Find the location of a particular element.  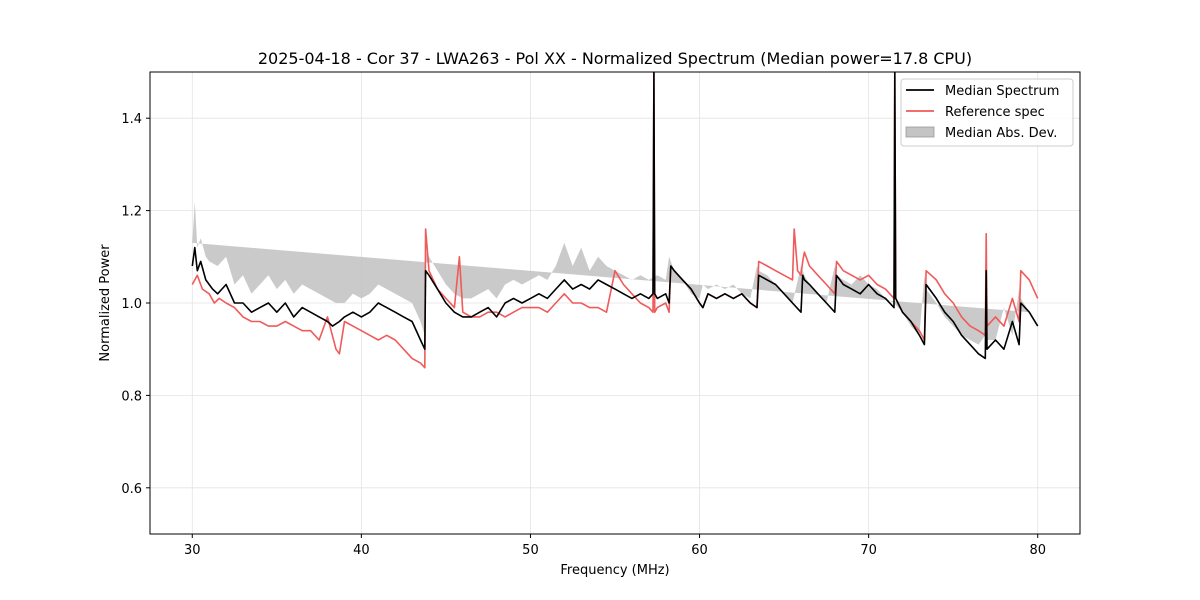

y-tick-label: 1.0 is located at coordinates (131, 304).